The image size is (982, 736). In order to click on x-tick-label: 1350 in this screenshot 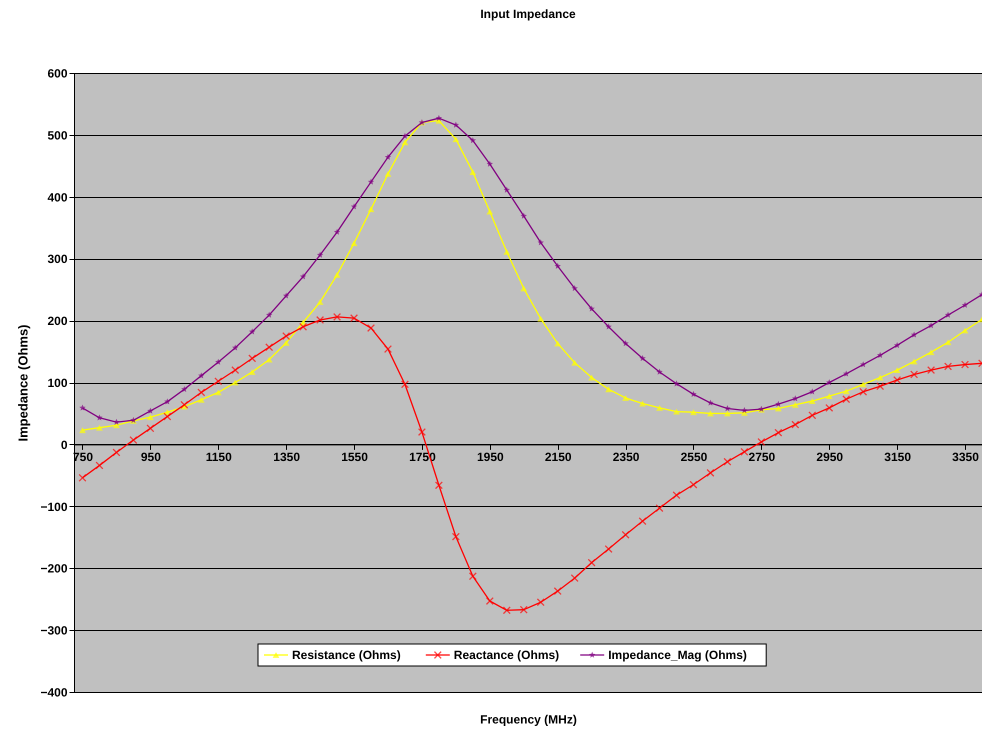, I will do `click(286, 457)`.